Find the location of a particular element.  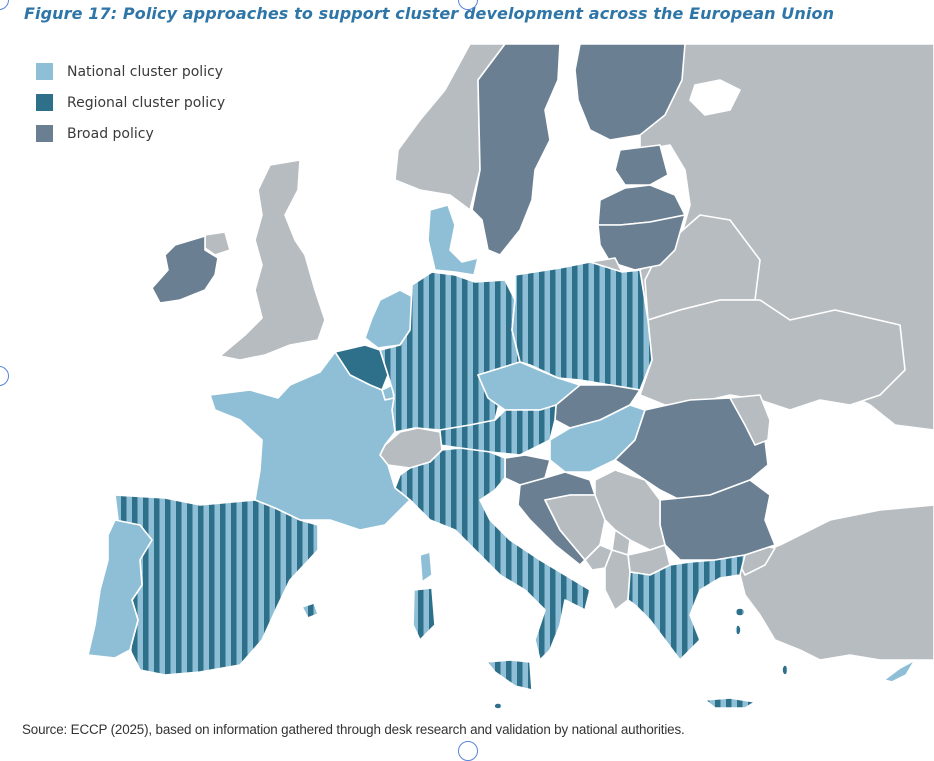

selection-handle-bottom is located at coordinates (468, 751).